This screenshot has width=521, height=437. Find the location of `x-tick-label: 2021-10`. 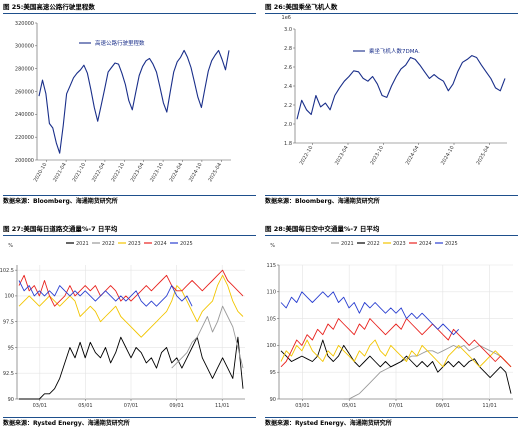

x-tick-label: 2021-10 is located at coordinates (80, 172).